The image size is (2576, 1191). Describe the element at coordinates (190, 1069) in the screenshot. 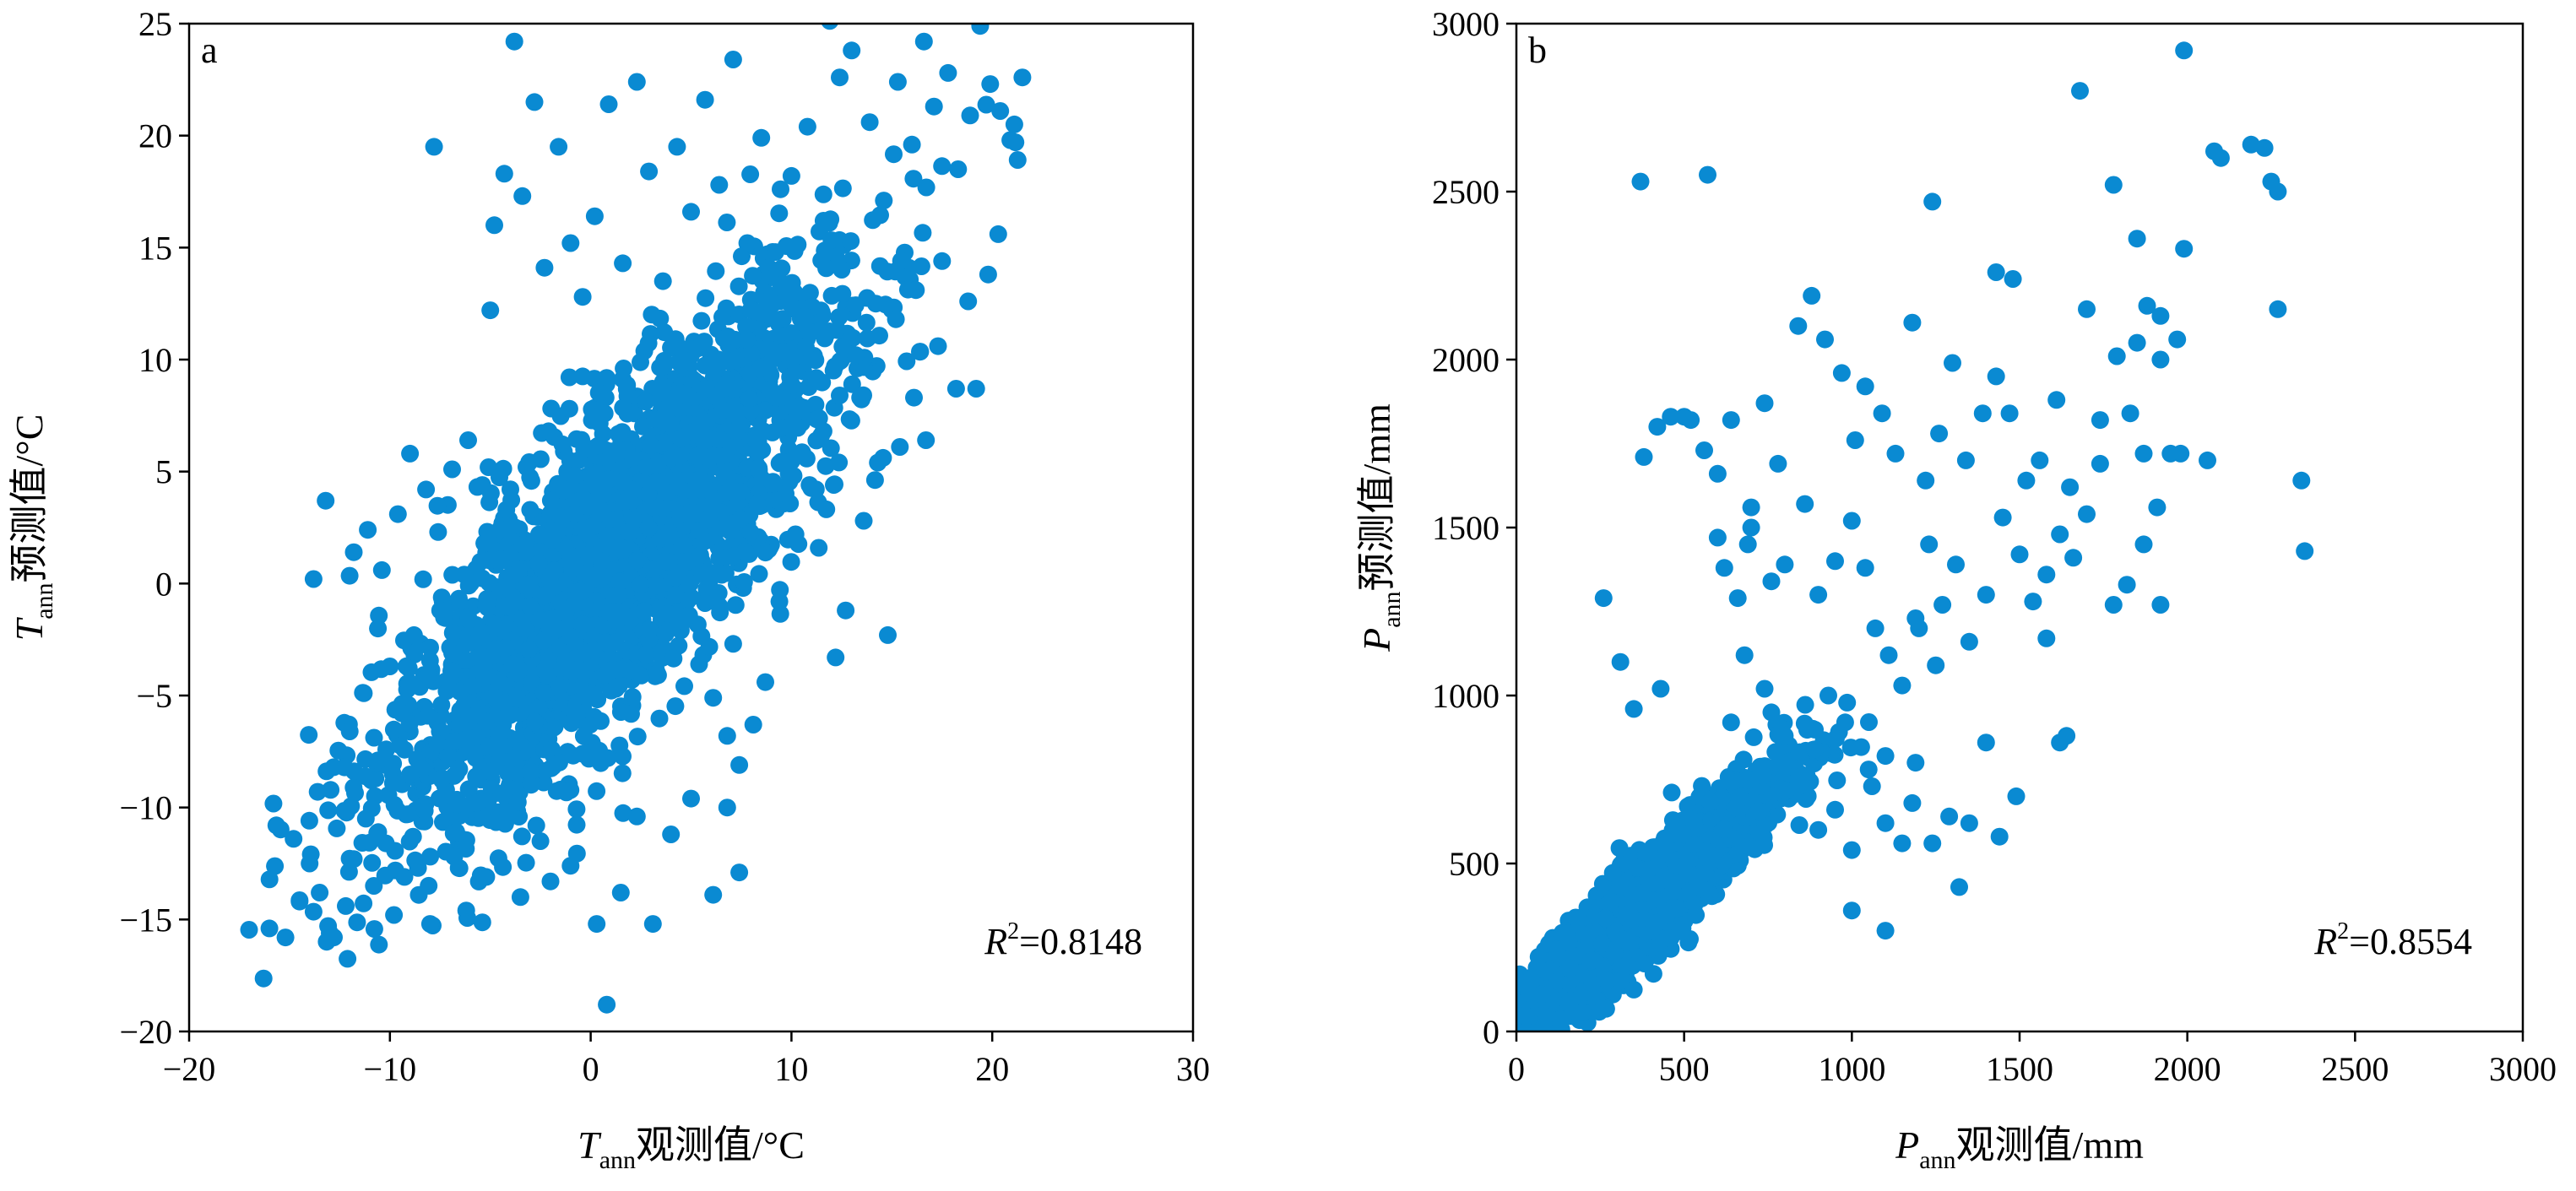

I see `x-tick-label: −20` at that location.